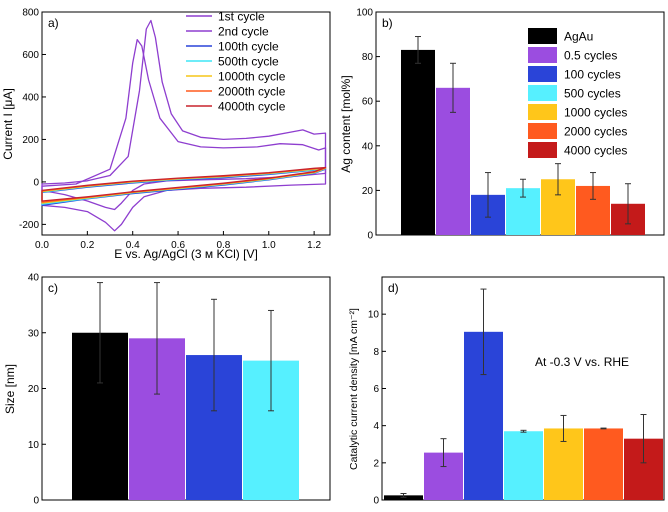 The width and height of the screenshot is (668, 512). Describe the element at coordinates (368, 146) in the screenshot. I see `panel-b-y-tick-label: 40` at that location.